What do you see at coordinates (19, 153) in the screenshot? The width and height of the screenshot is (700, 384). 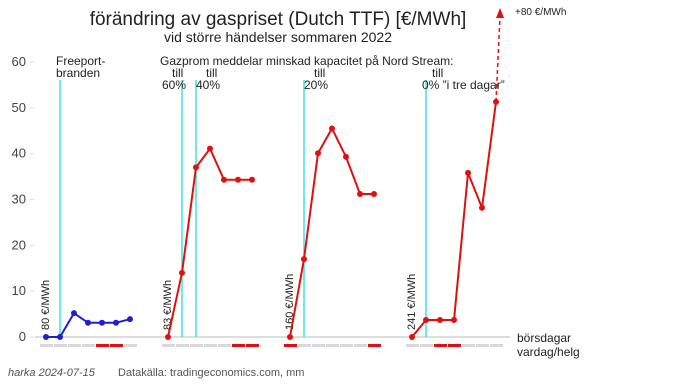 I see `y-tick-label: 40` at bounding box center [19, 153].